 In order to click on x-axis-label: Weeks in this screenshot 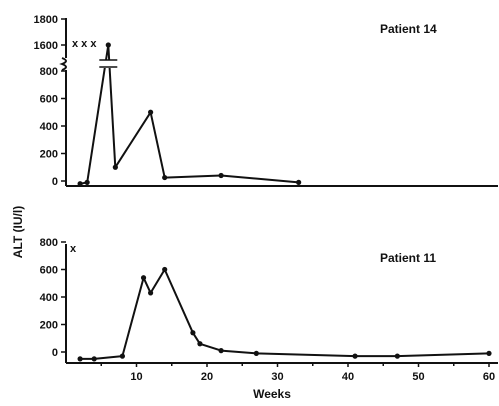, I will do `click(272, 394)`.